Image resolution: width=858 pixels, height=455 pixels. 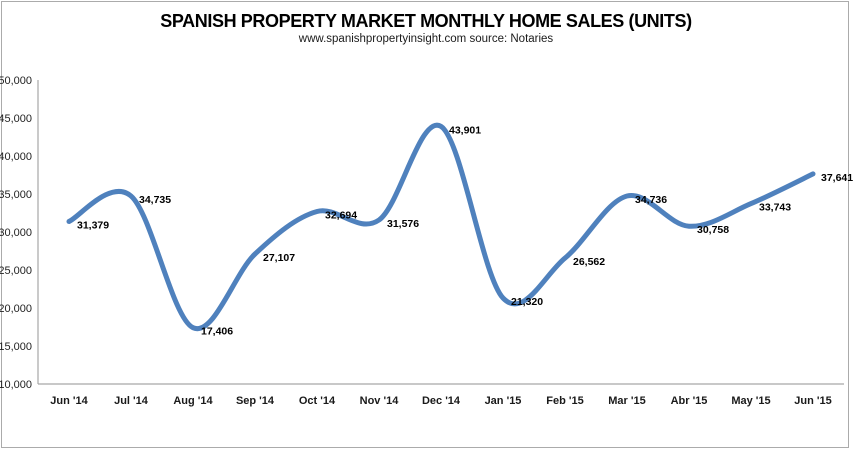 What do you see at coordinates (16, 385) in the screenshot?
I see `y-axis-tick-label: 10,000` at bounding box center [16, 385].